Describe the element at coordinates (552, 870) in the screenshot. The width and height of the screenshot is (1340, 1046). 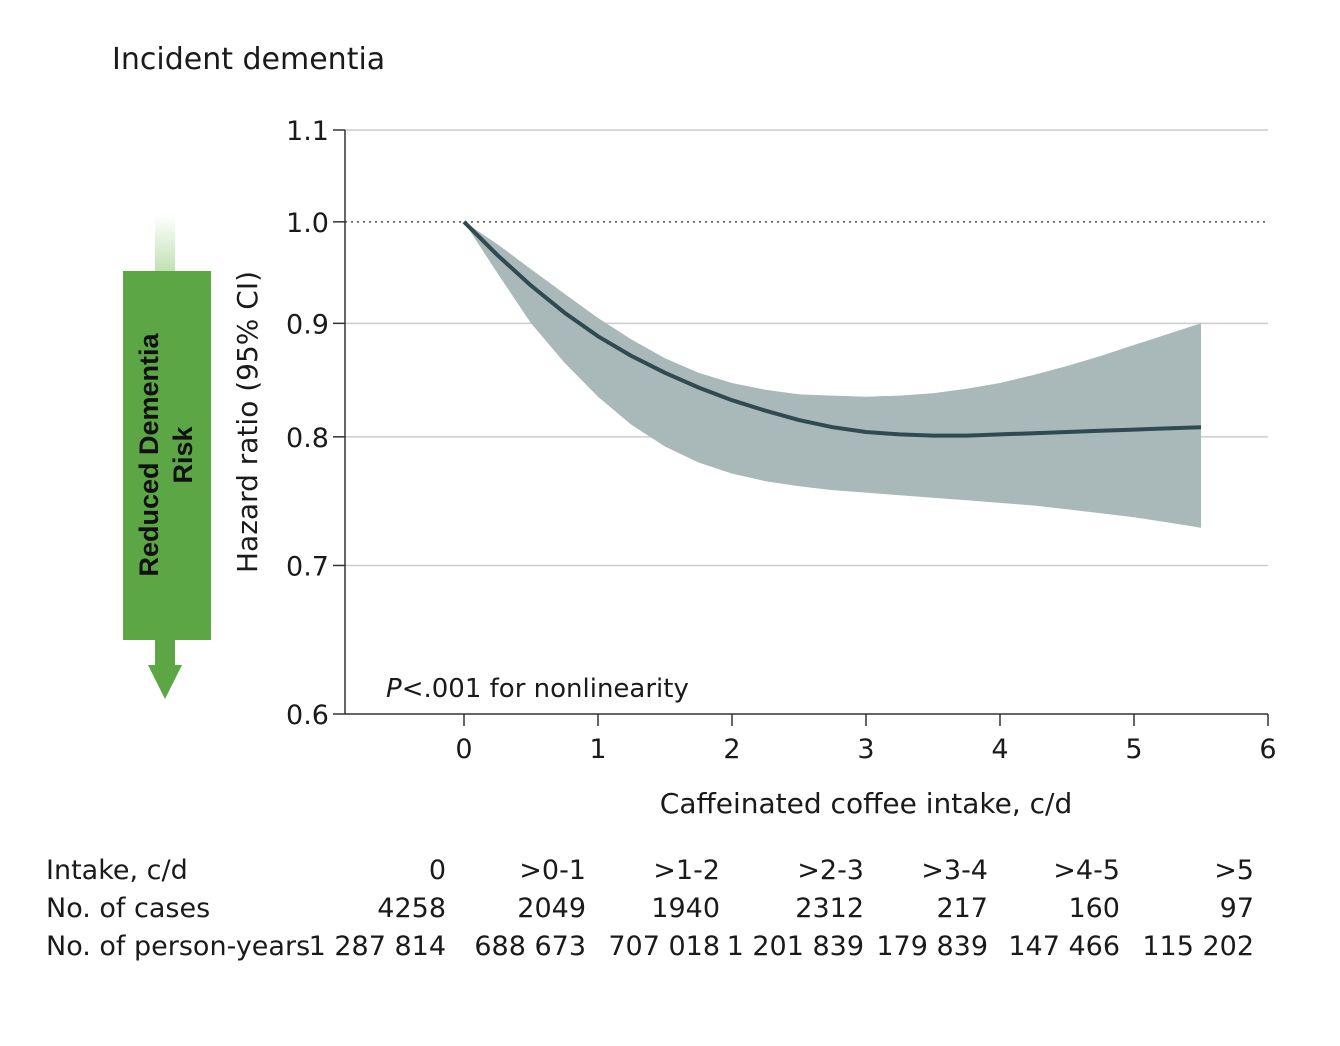
I see `risk-table-cell: >0-1` at that location.